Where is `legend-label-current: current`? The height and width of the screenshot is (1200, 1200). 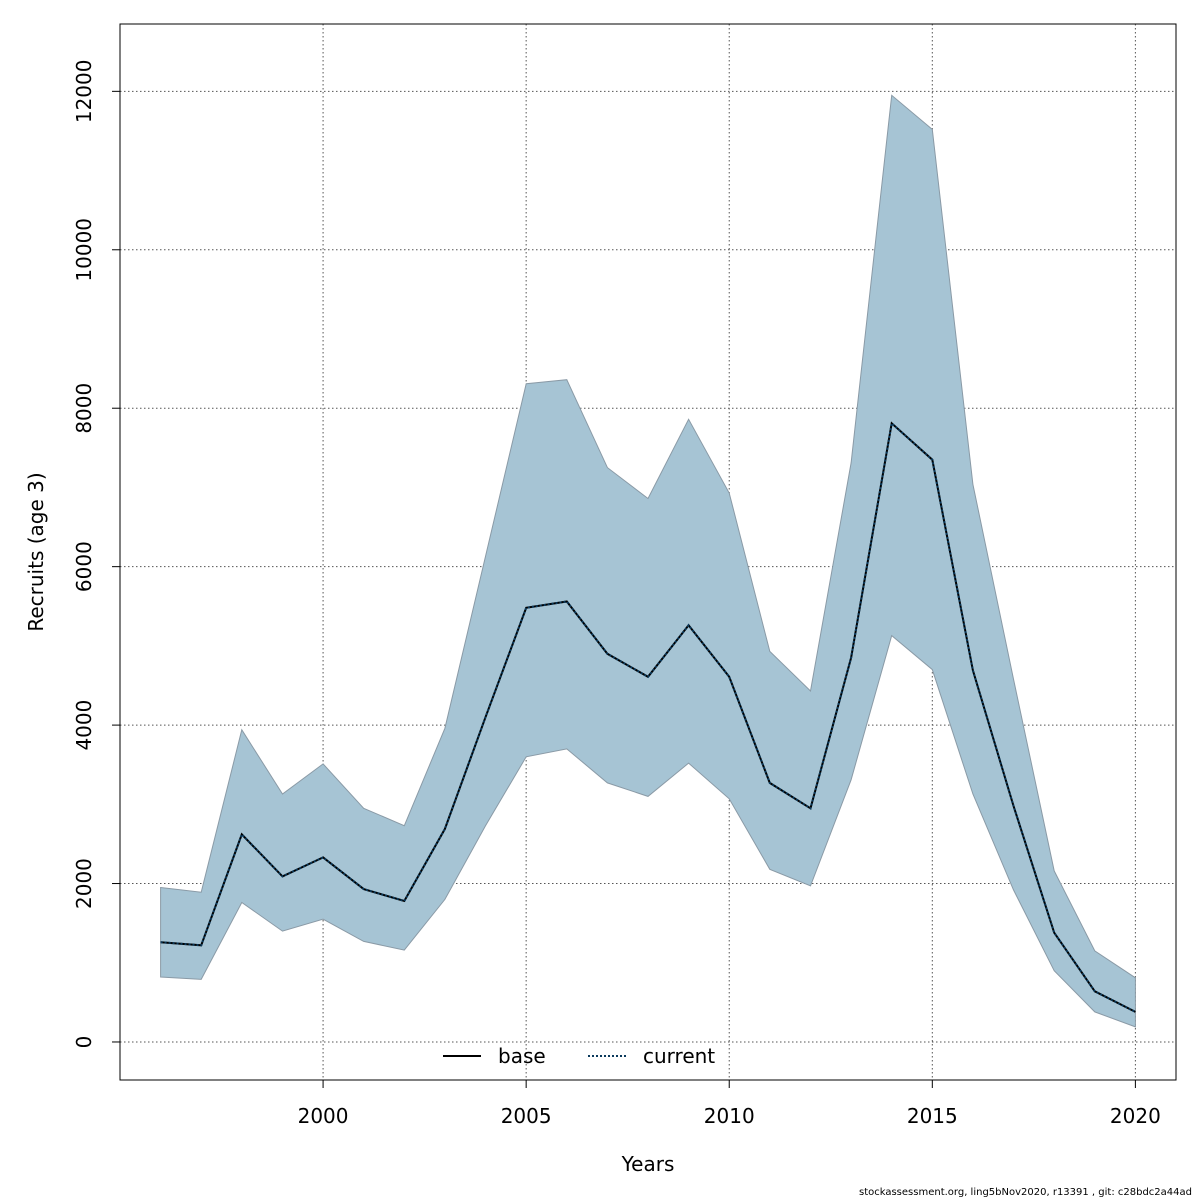 legend-label-current: current is located at coordinates (679, 1056).